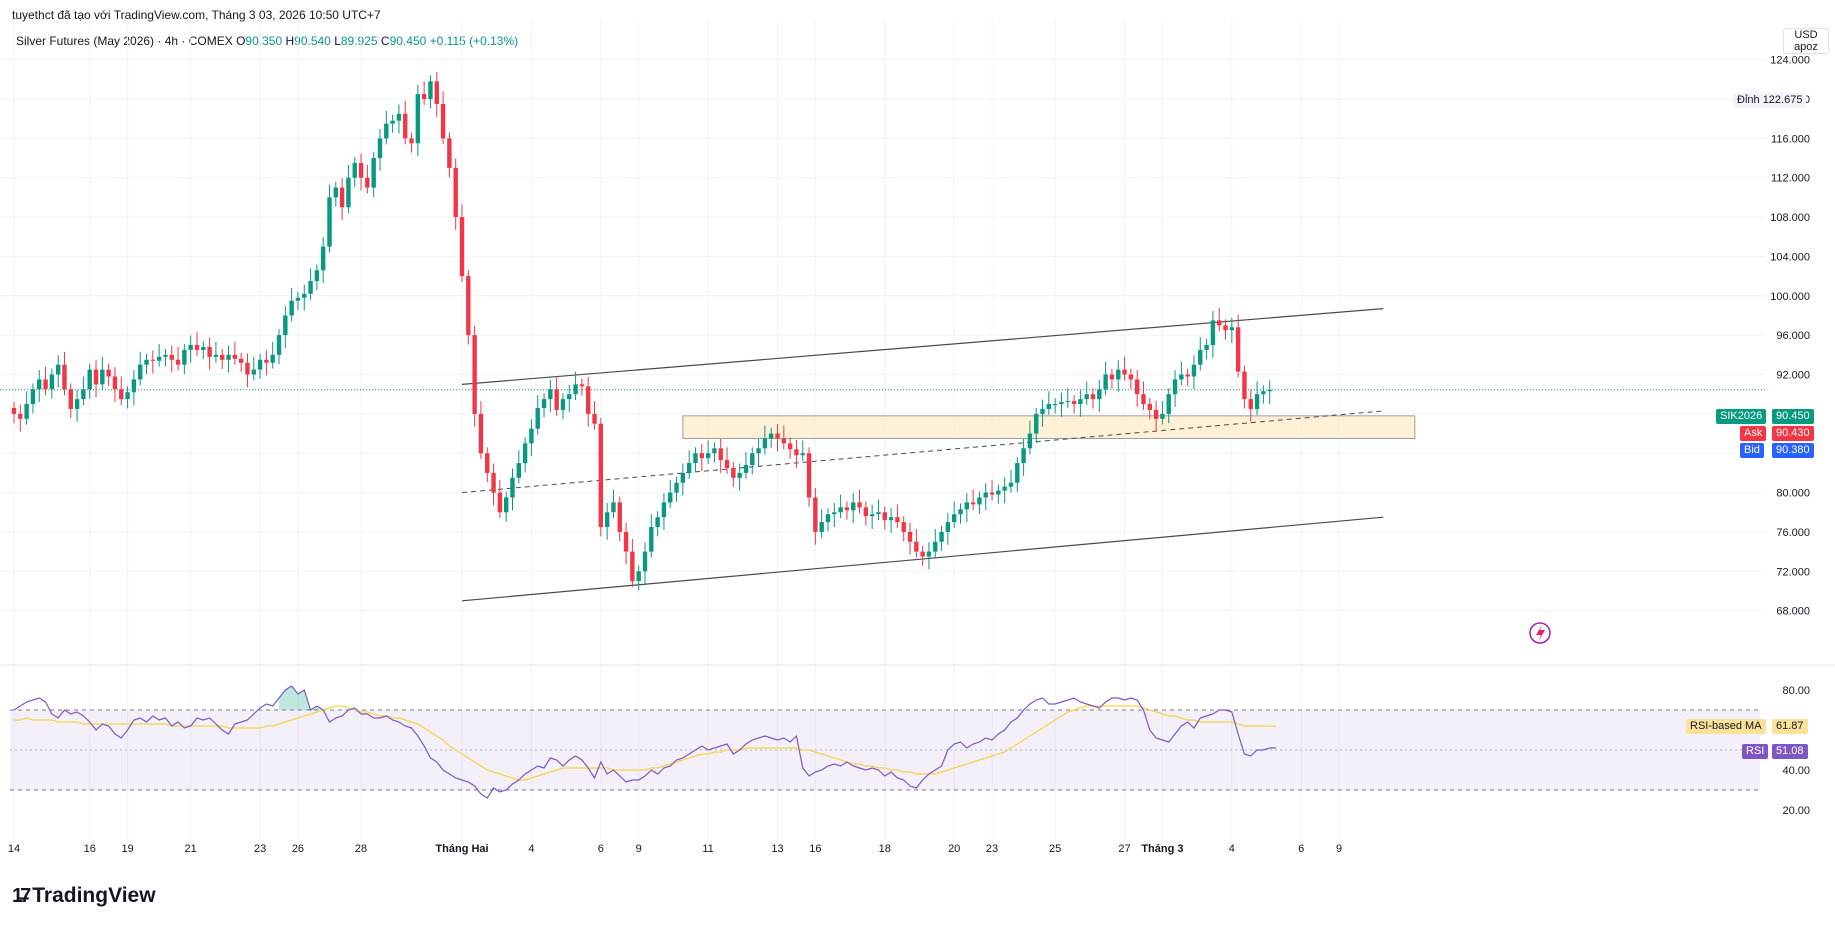  What do you see at coordinates (1793, 450) in the screenshot?
I see `bid-value: 90.380` at bounding box center [1793, 450].